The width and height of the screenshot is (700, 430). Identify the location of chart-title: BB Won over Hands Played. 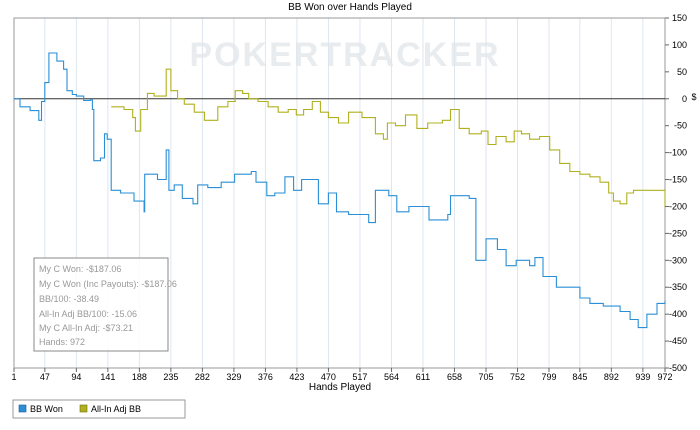
(350, 7).